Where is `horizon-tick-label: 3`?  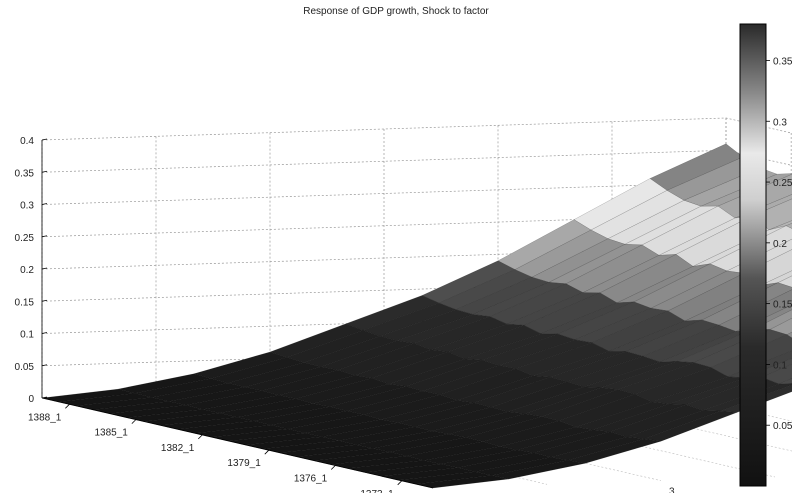
horizon-tick-label: 3 is located at coordinates (672, 490).